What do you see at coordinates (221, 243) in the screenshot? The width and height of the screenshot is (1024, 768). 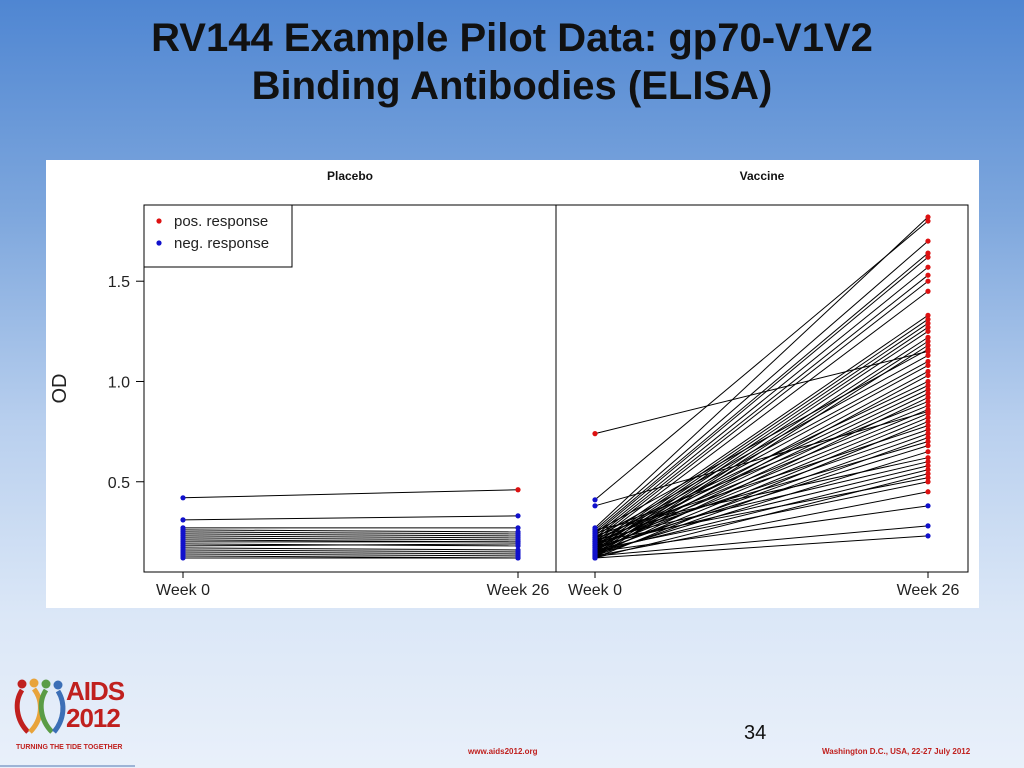 I see `legend-entry: neg. response` at bounding box center [221, 243].